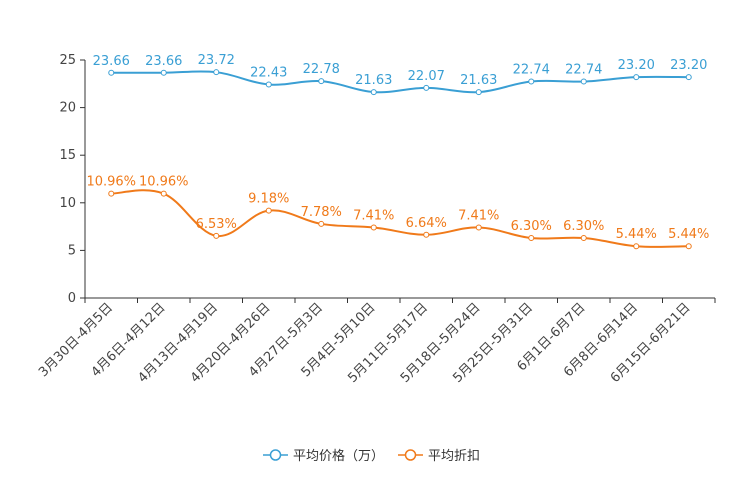 This screenshot has height=496, width=744. Describe the element at coordinates (67, 155) in the screenshot. I see `y-tick-label: 15` at that location.